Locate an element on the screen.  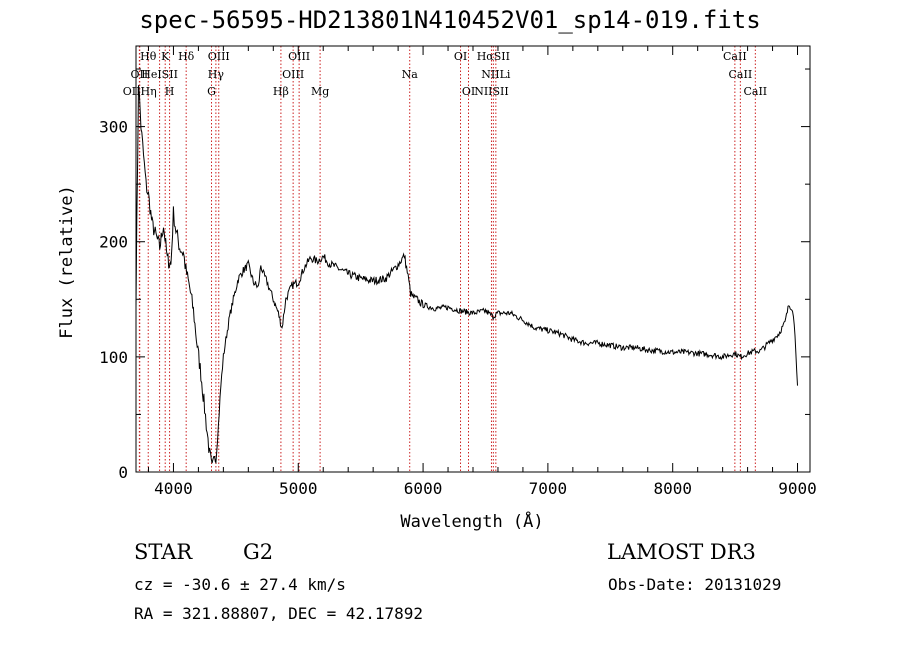
object-class: STAR is located at coordinates (163, 552).